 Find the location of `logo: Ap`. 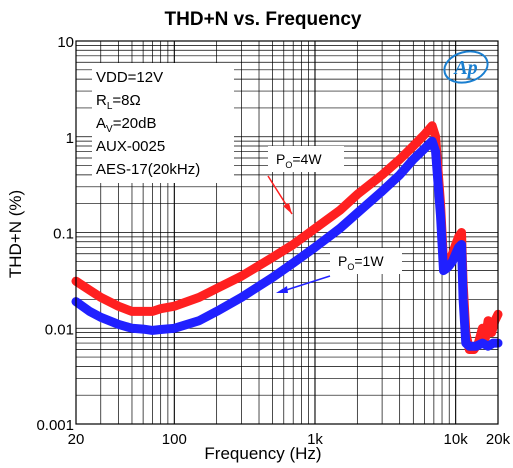

logo: Ap is located at coordinates (466, 67).